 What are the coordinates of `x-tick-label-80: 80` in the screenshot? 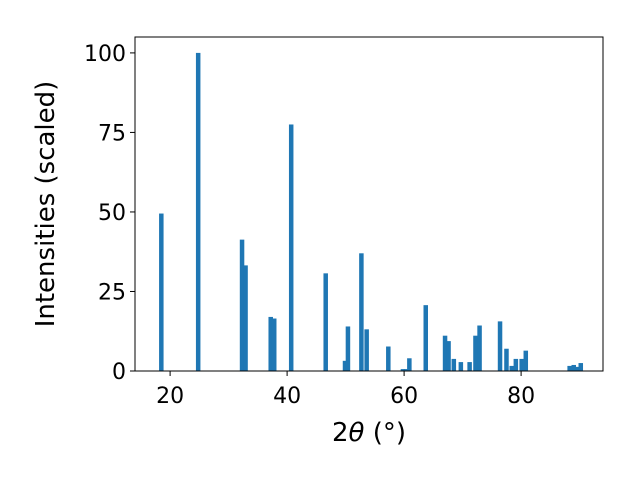 It's located at (521, 396).